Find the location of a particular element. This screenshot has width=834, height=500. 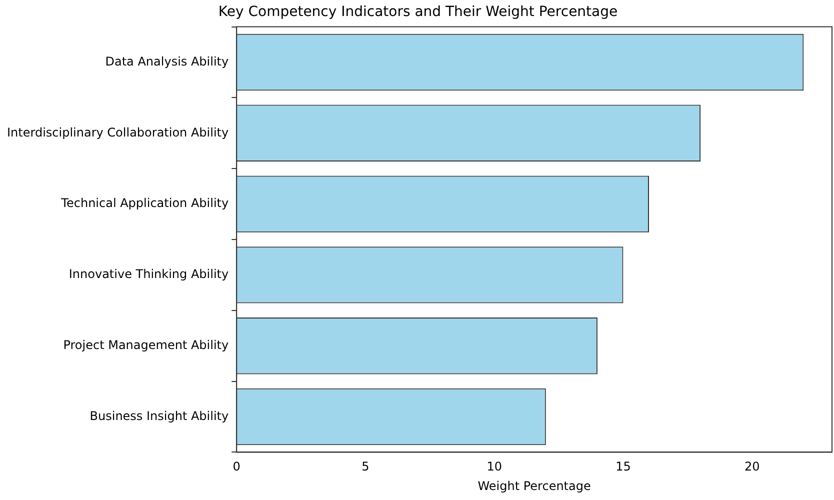

x-tick-label: 0 is located at coordinates (236, 467).